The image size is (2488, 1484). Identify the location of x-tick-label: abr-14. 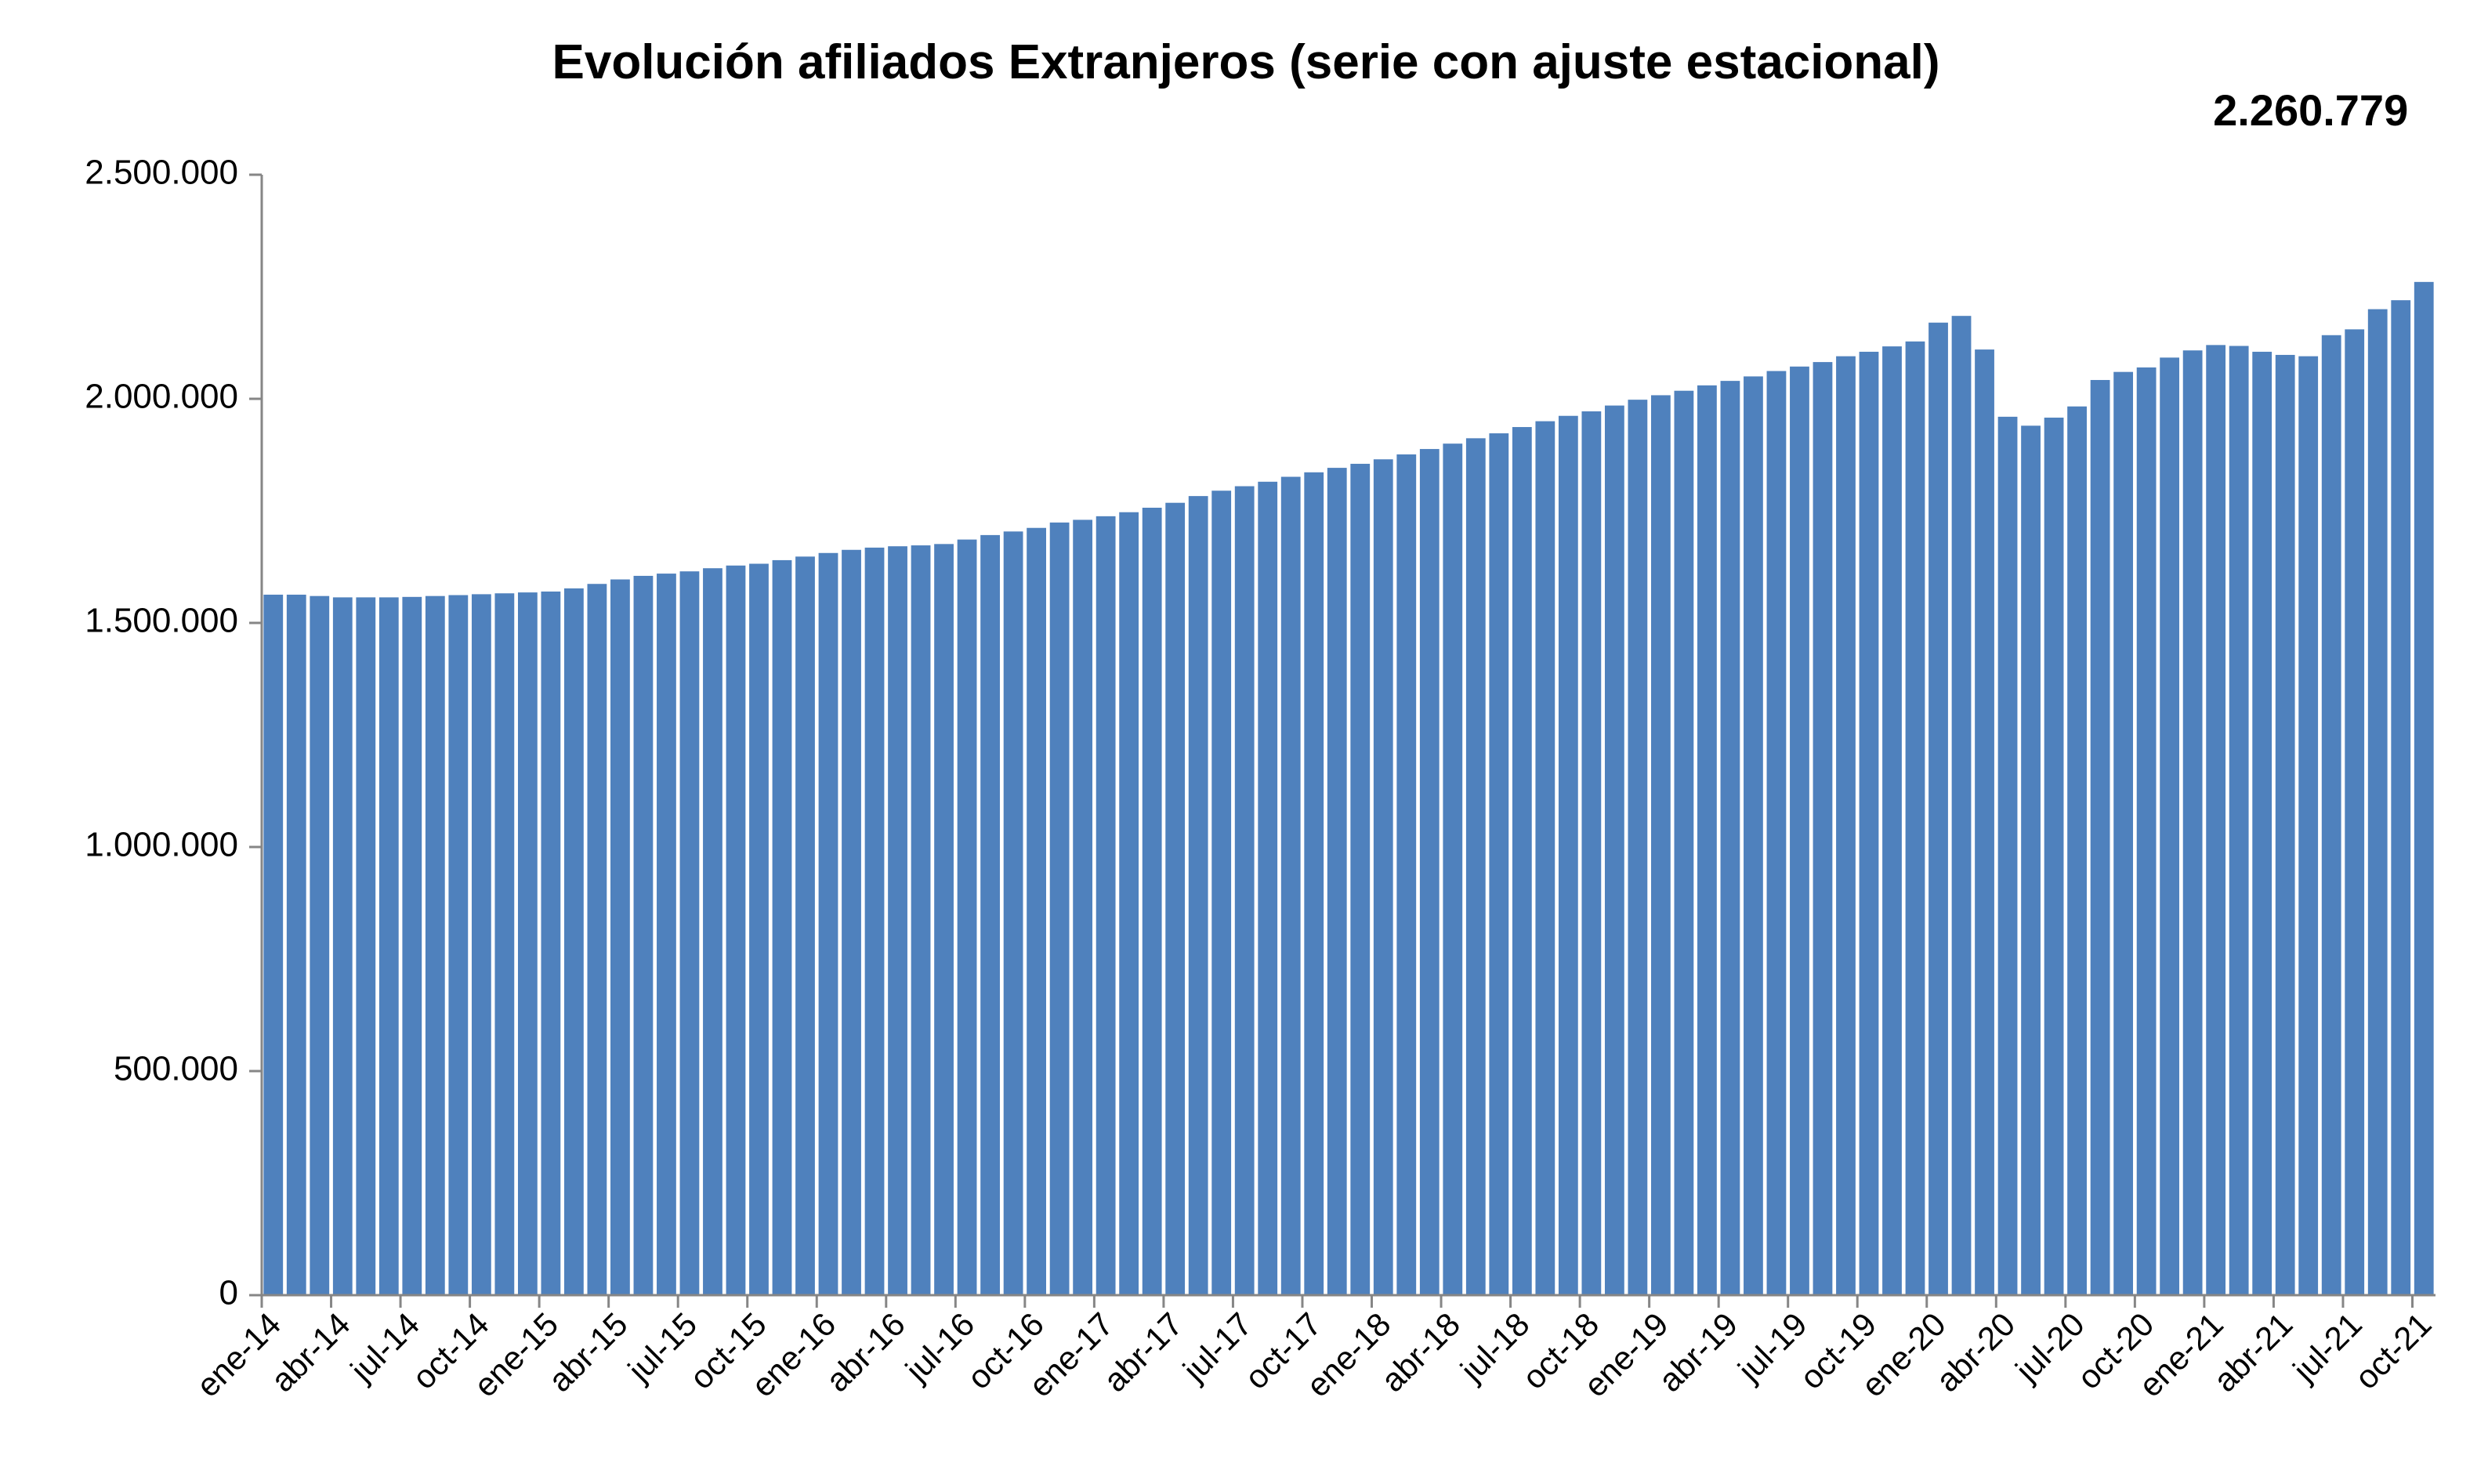
(310, 1352).